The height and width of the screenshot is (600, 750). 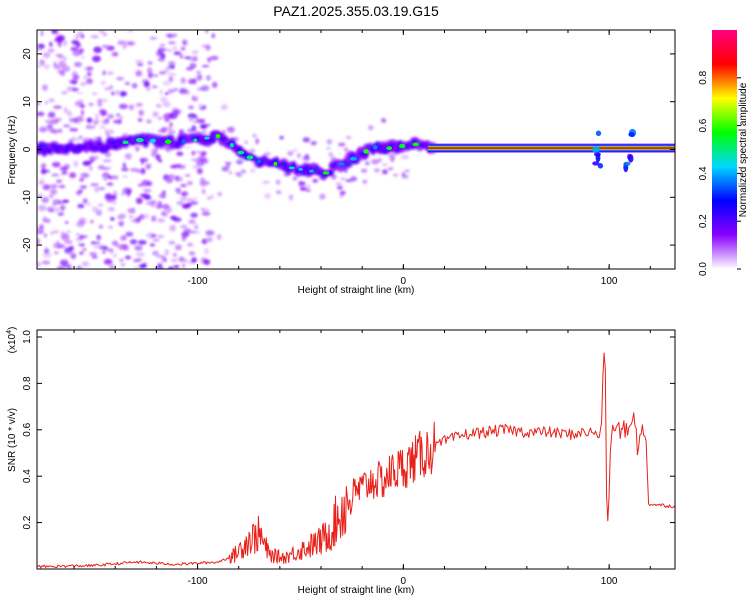 I want to click on y-tick-label: 0, so click(x=27, y=149).